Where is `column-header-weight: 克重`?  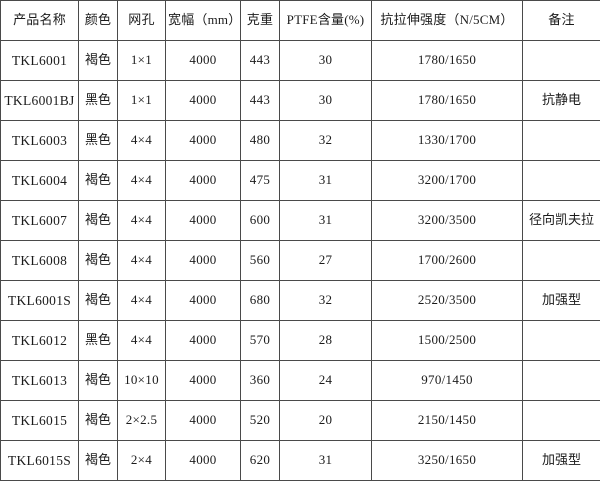 column-header-weight: 克重 is located at coordinates (260, 21).